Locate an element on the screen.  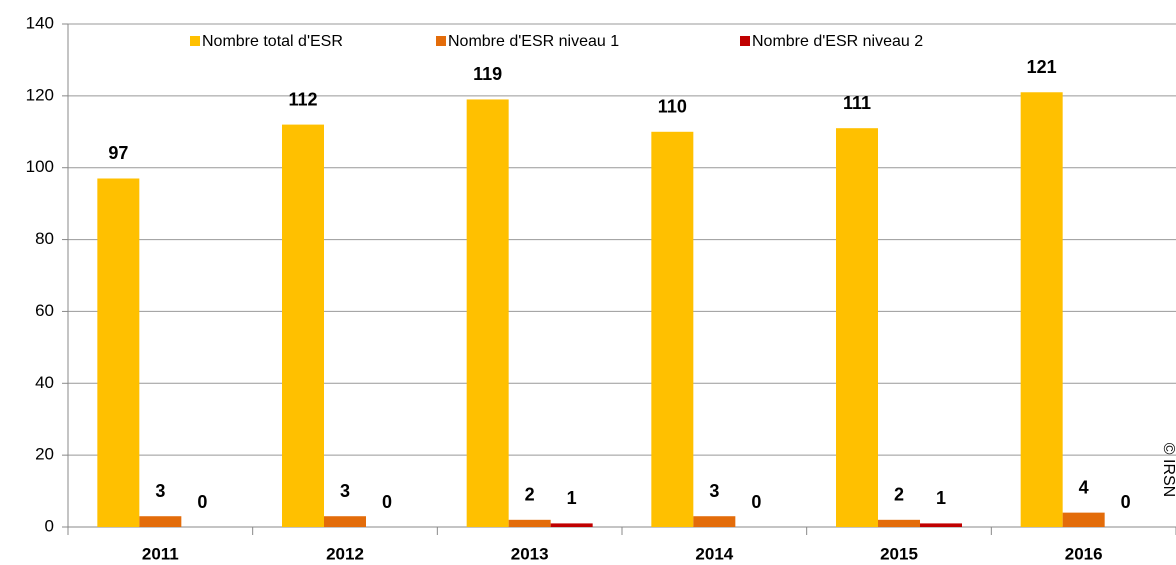
data-label: 4 is located at coordinates (1084, 487).